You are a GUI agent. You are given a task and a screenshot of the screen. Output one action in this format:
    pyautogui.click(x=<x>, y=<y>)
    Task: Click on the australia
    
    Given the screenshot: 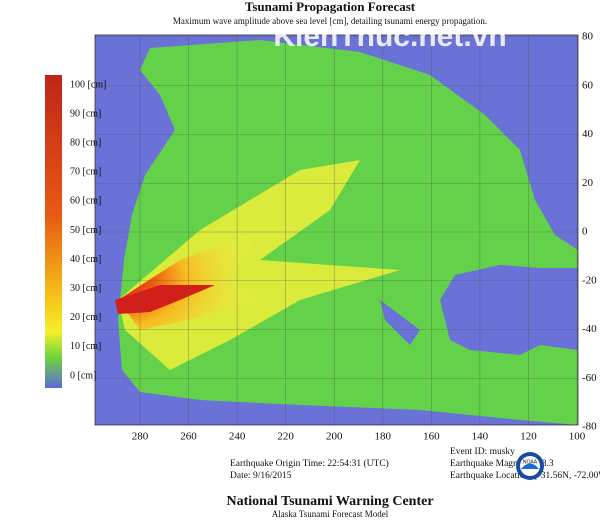 What is the action you would take?
    pyautogui.click(x=492, y=308)
    